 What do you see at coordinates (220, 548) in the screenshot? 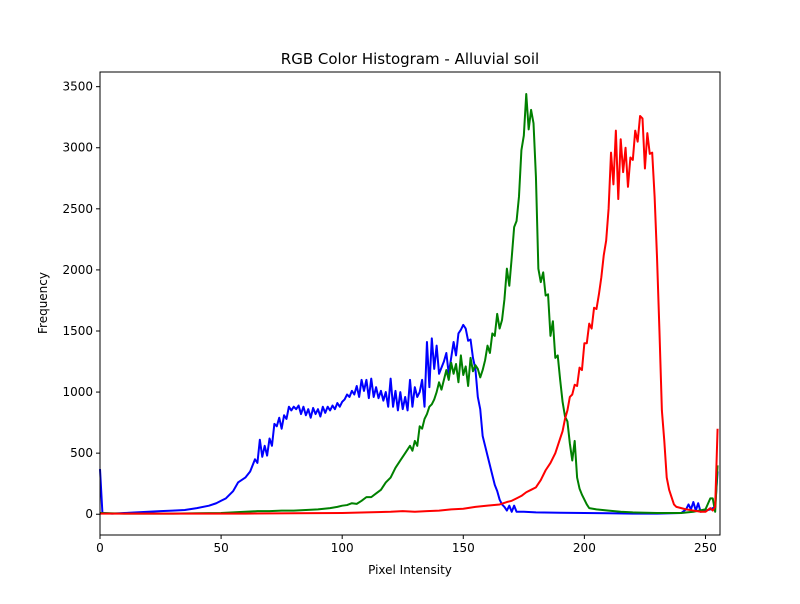
I see `x-tick-label: 50` at bounding box center [220, 548].